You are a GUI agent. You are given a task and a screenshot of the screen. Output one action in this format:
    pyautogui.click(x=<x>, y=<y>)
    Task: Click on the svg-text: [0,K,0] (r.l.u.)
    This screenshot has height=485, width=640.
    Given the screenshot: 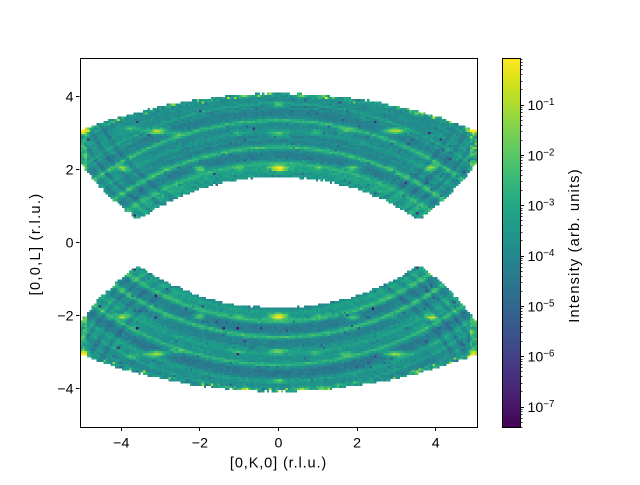 What is the action you would take?
    pyautogui.click(x=278, y=464)
    